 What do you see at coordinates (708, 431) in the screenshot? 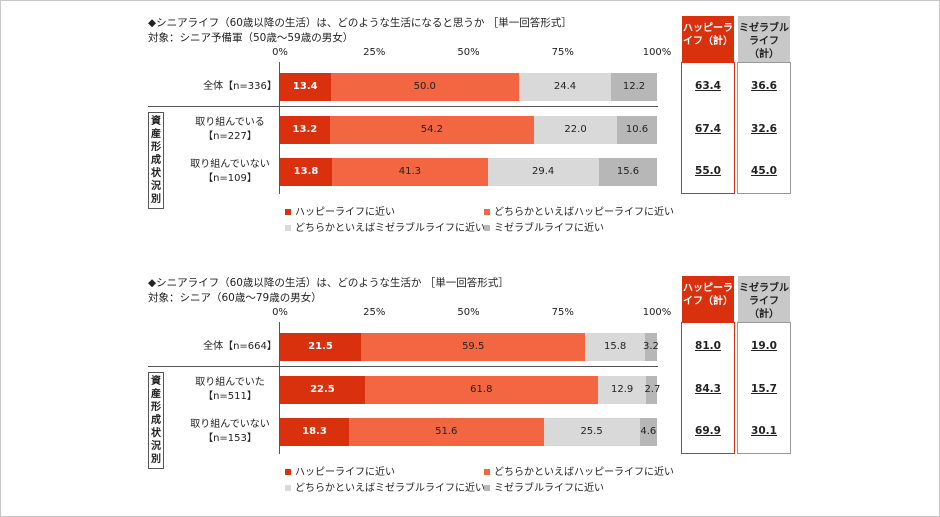
I see `happy-total-value: 69.9` at bounding box center [708, 431].